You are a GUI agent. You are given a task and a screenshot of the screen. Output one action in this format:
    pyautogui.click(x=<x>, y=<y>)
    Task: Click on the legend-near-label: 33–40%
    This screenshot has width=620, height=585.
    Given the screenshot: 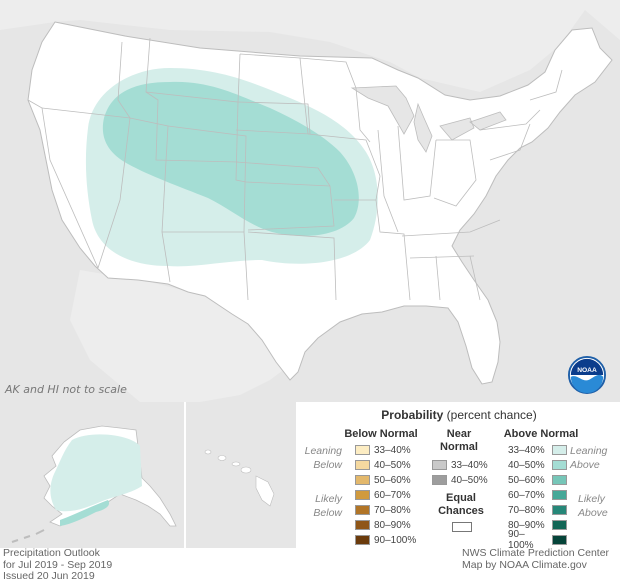 What is the action you would take?
    pyautogui.click(x=469, y=465)
    